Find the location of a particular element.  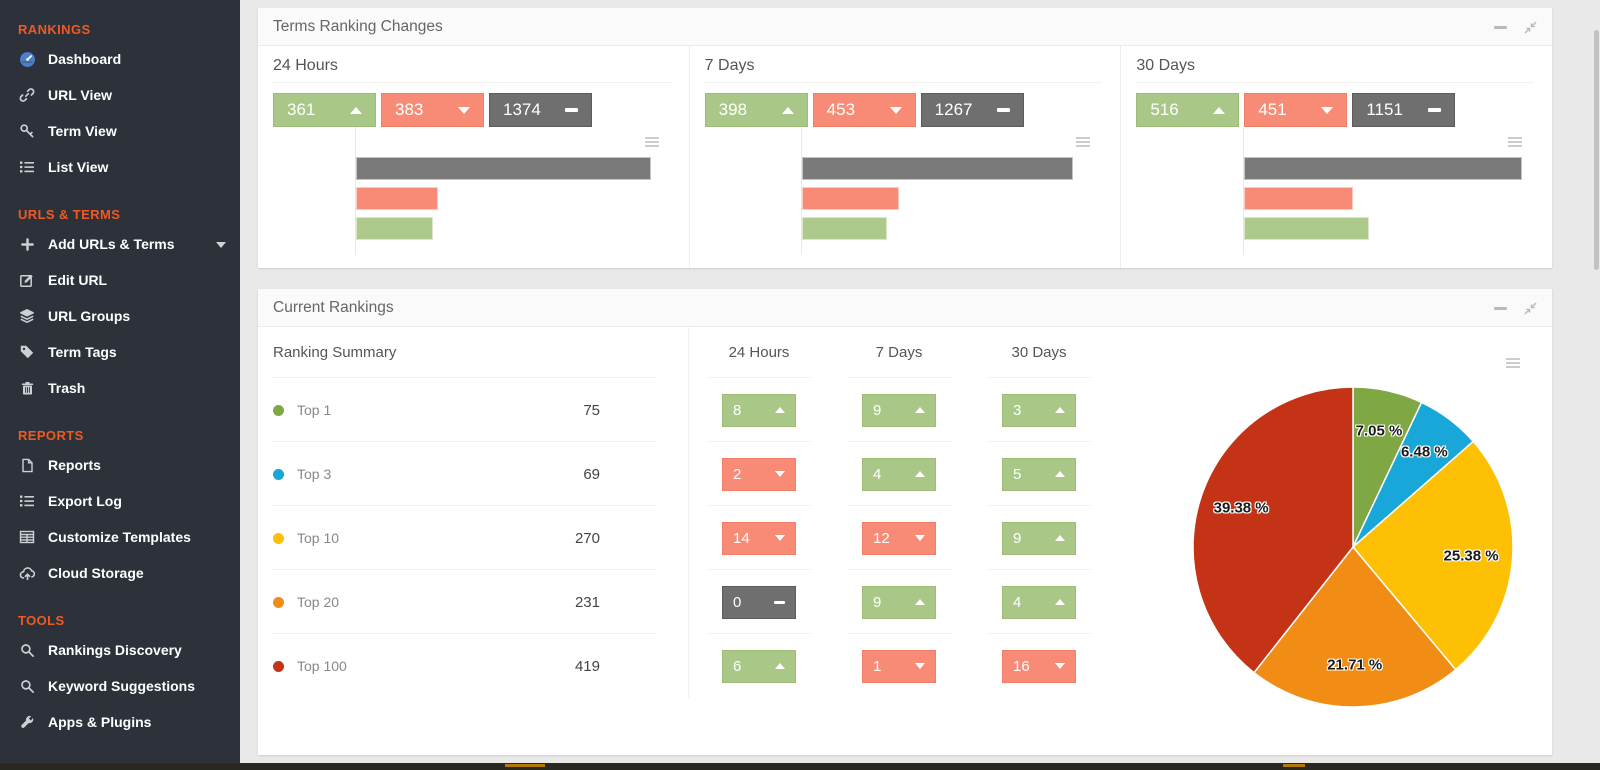

sidebar-item-reports: Reports is located at coordinates (120, 465).